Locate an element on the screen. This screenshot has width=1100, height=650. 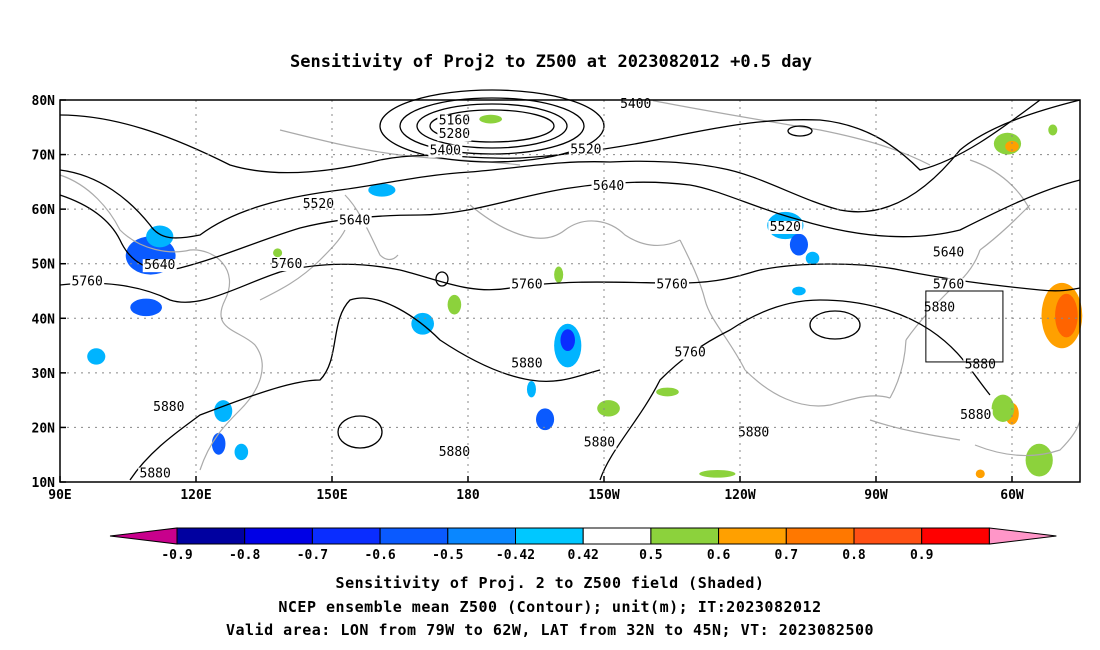
coastline-east-asia is located at coordinates (161, 322).